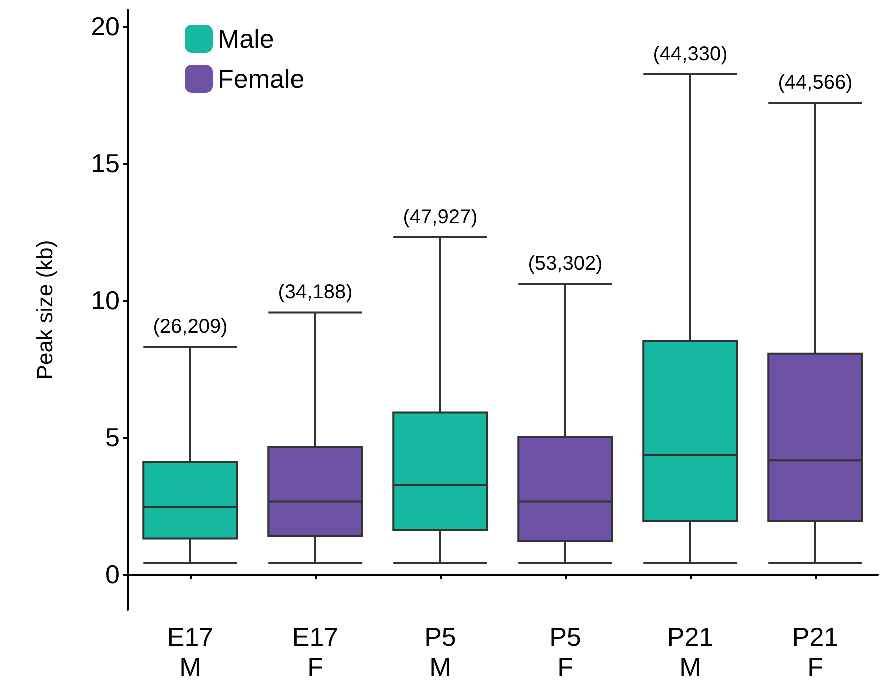 Image resolution: width=888 pixels, height=696 pixels. What do you see at coordinates (315, 293) in the screenshot?
I see `annotation: (34,188)` at bounding box center [315, 293].